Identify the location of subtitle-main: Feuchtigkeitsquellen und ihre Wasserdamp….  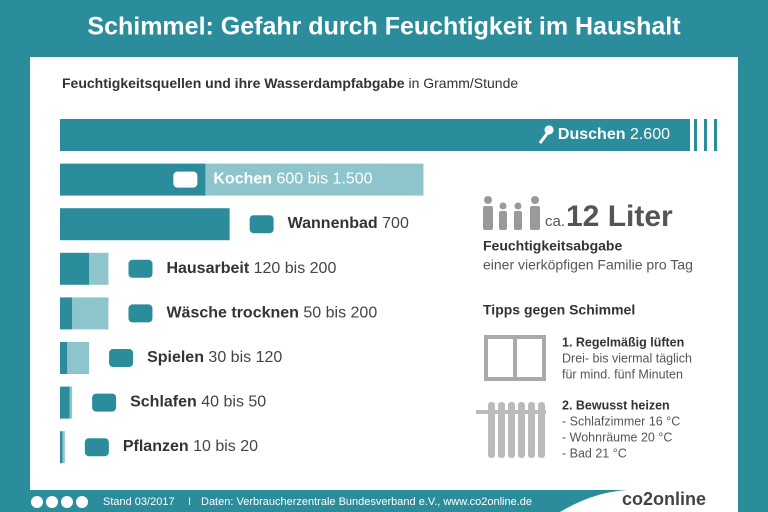
(233, 83).